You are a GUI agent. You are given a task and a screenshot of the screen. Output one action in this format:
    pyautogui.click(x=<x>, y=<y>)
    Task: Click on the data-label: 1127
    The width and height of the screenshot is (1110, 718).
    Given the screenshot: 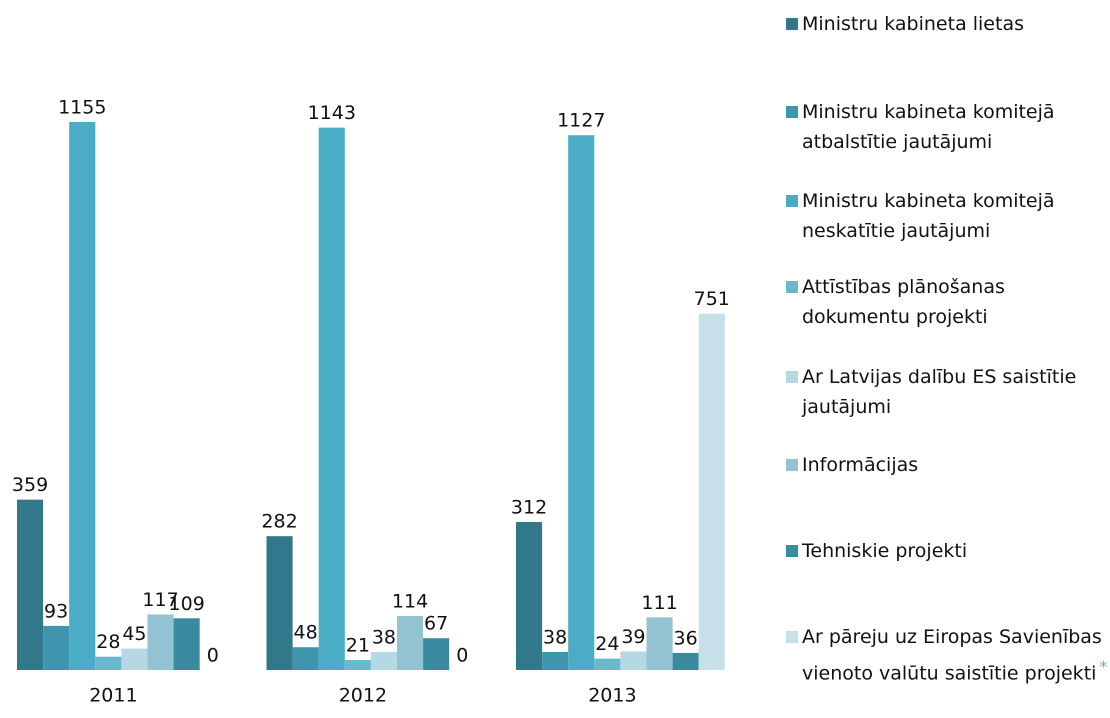 What is the action you would take?
    pyautogui.click(x=581, y=121)
    